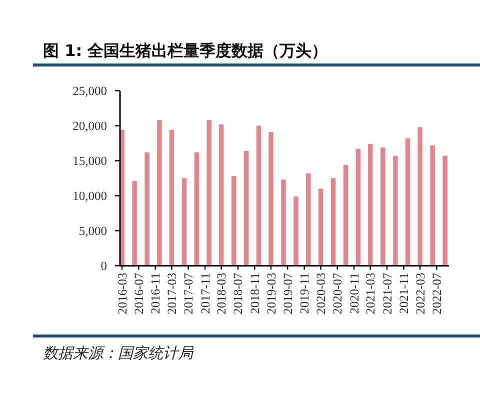  Describe the element at coordinates (89, 196) in the screenshot. I see `y-tick-label: 10,000` at that location.